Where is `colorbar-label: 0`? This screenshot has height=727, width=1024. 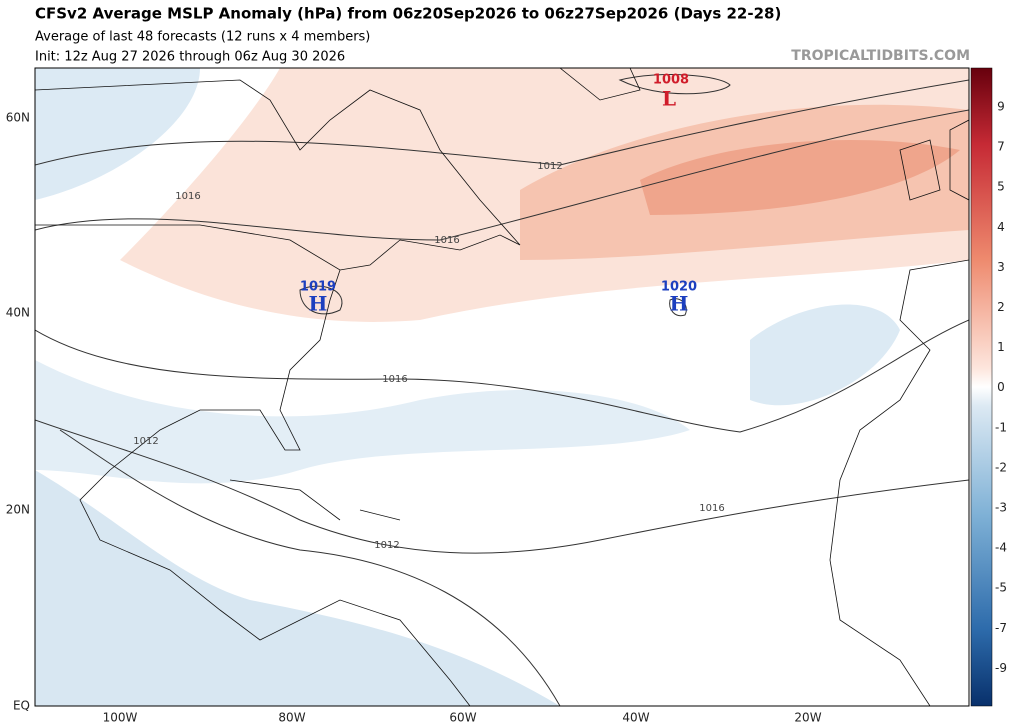 colorbar-label: 0 is located at coordinates (1001, 387).